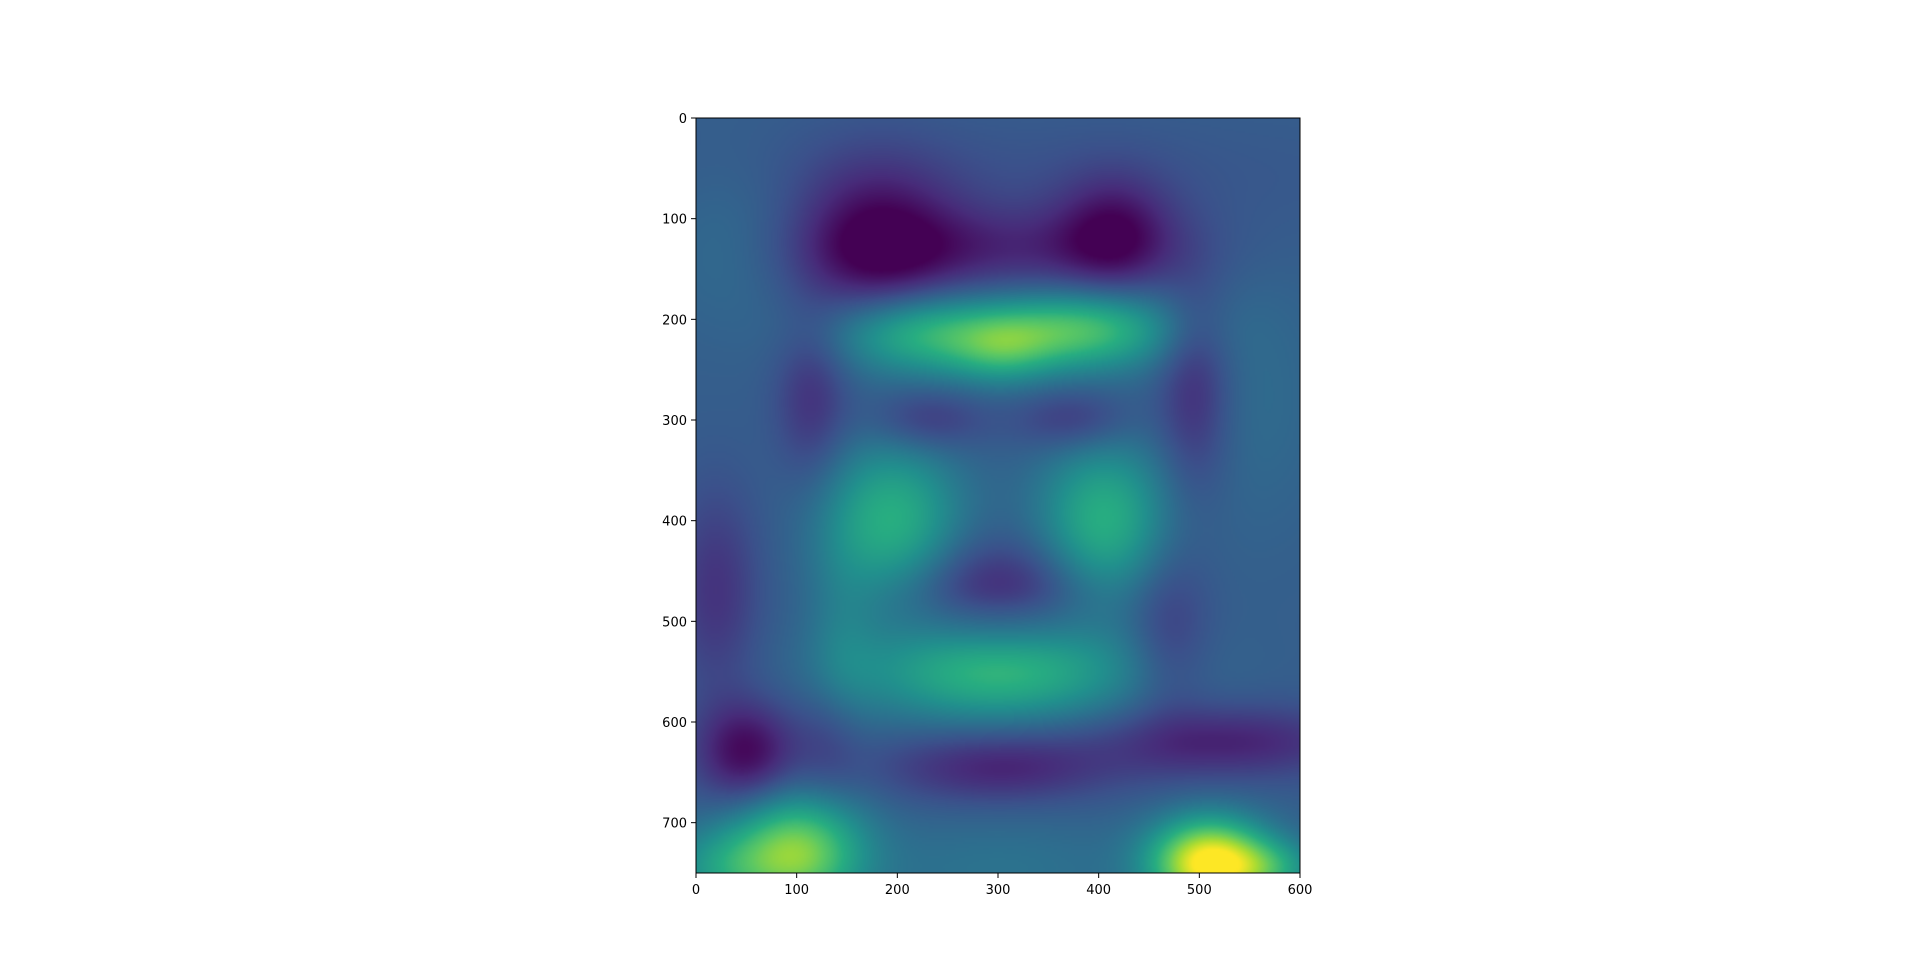 The height and width of the screenshot is (965, 1920). I want to click on y-tick-label: 200, so click(674, 320).